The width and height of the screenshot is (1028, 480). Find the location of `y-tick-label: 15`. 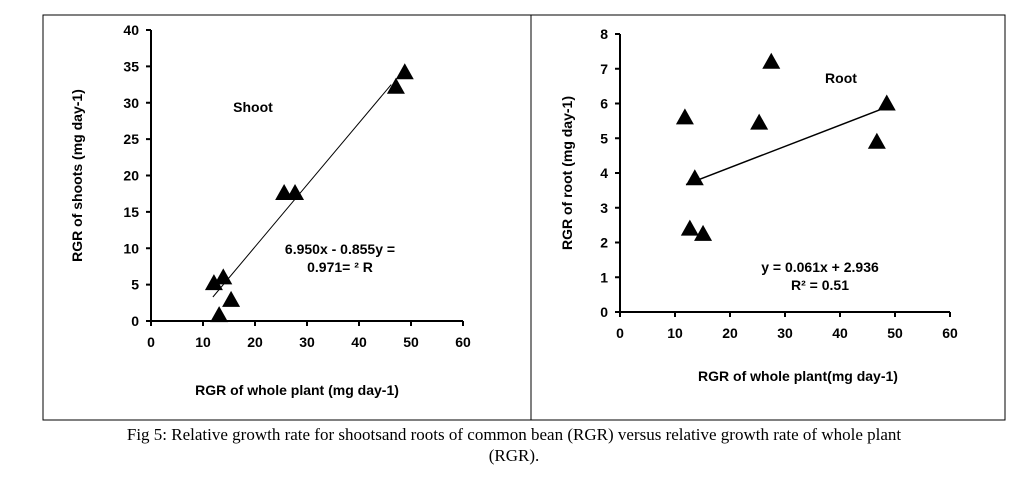

y-tick-label: 15 is located at coordinates (131, 212).